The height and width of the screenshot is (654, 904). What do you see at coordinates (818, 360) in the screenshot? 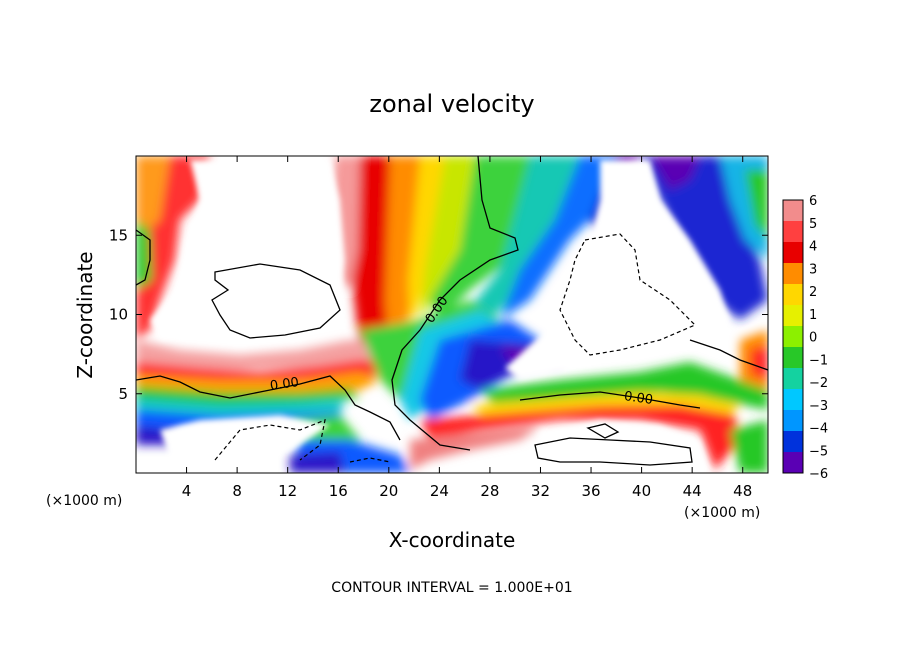
I see `colorbar-tick-label: −1` at bounding box center [818, 360].